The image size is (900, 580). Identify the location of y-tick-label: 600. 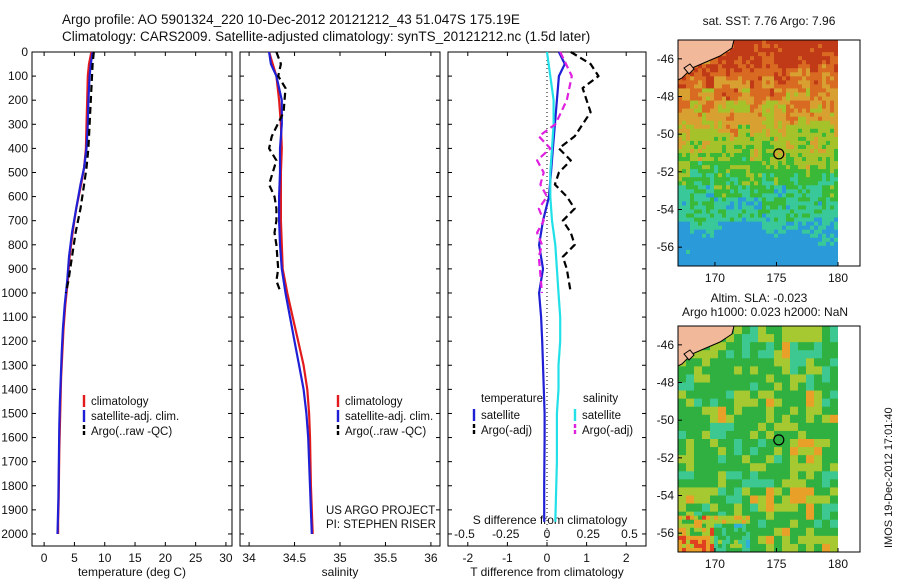
(18, 197).